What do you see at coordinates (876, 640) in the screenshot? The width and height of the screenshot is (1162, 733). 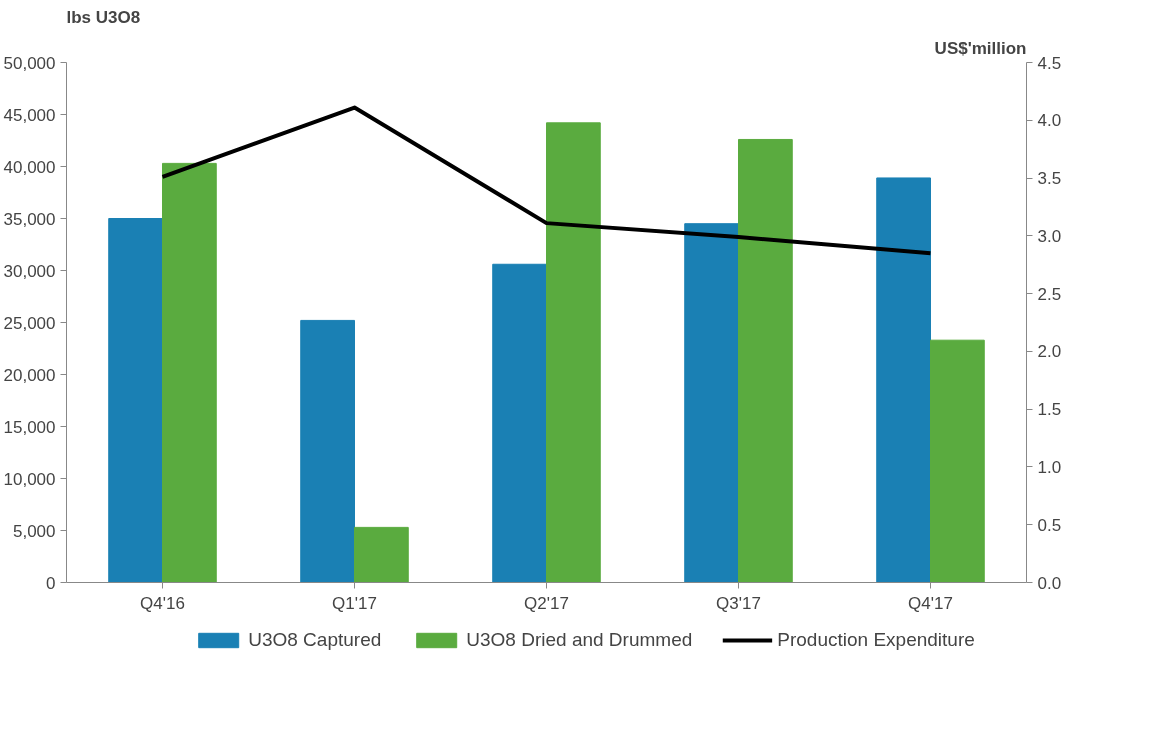 I see `legend-label: Production Expenditure` at bounding box center [876, 640].